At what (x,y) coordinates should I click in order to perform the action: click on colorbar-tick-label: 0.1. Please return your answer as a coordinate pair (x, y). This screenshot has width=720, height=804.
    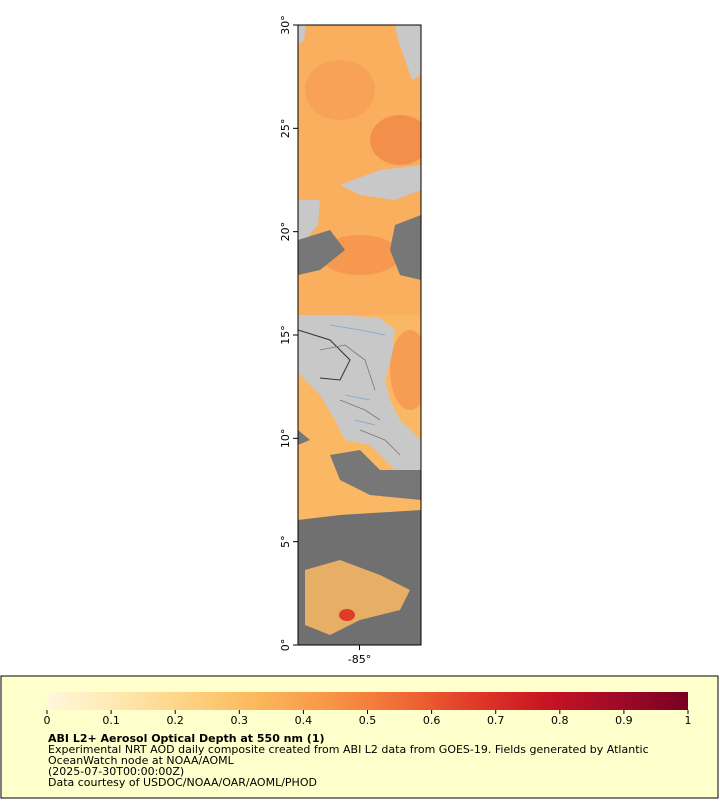
    Looking at the image, I should click on (111, 720).